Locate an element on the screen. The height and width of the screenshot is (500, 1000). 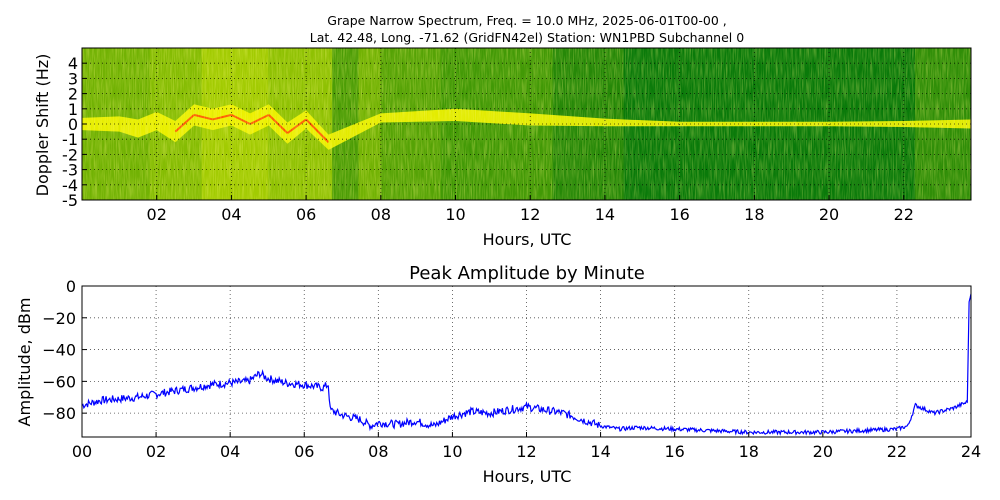
amplitude-x-tick-label: 14 is located at coordinates (600, 451).